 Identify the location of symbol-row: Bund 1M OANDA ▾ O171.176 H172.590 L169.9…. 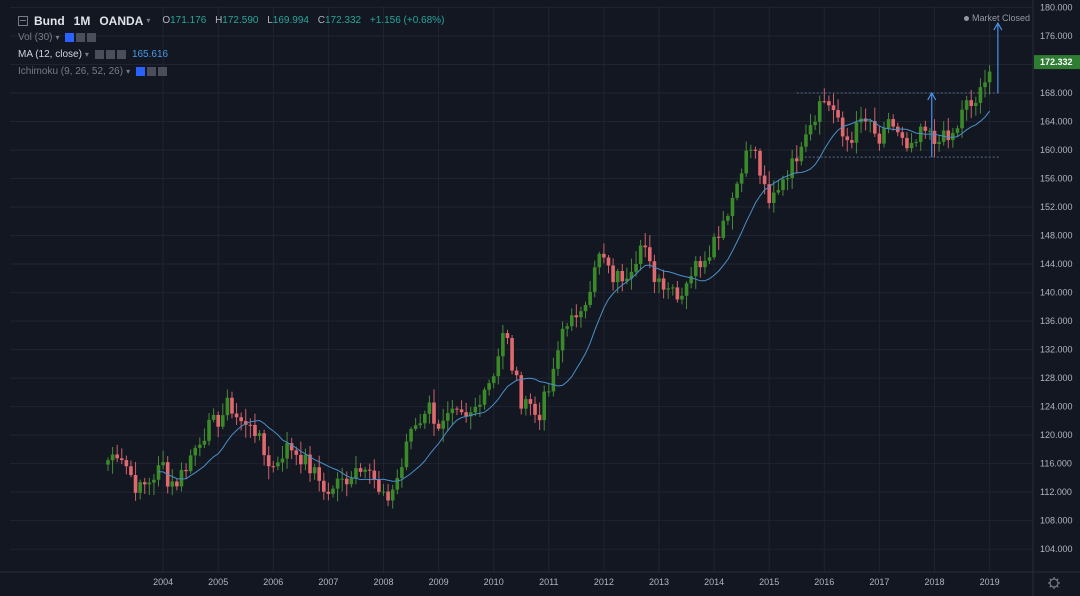
(231, 20).